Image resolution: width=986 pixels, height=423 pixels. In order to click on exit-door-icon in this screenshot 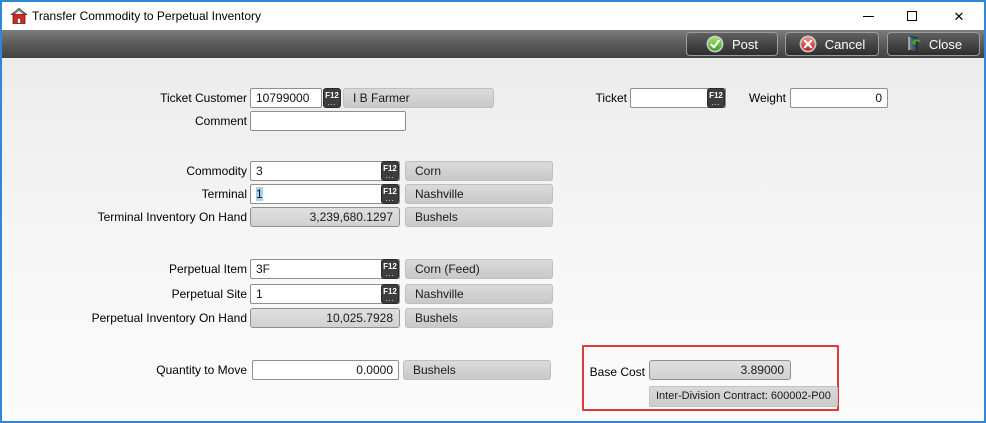, I will do `click(914, 44)`.